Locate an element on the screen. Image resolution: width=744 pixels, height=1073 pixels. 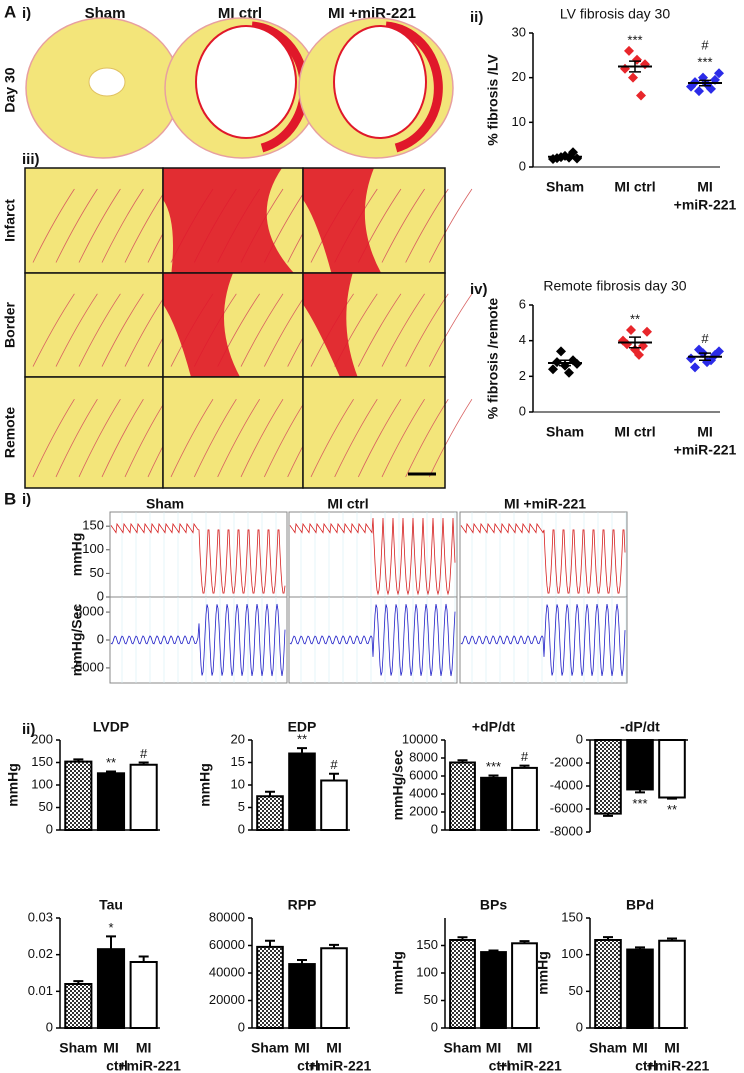
panel-label: iv) is located at coordinates (479, 289).